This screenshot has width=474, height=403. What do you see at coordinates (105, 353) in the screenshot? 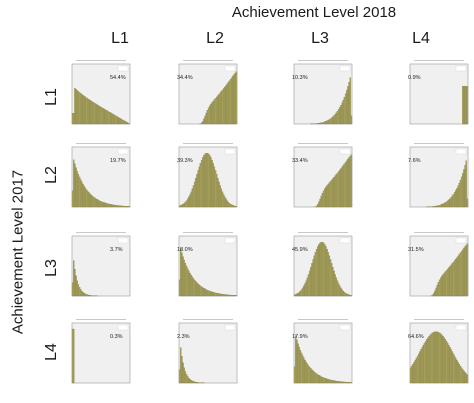
I see `histogram-panel-r4-c1: 0.3%` at bounding box center [105, 353].